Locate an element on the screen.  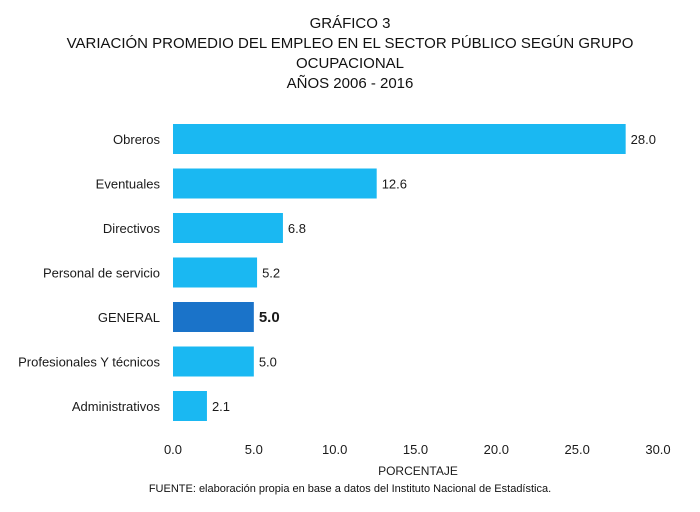
x-tick-label: 30.0 is located at coordinates (657, 449).